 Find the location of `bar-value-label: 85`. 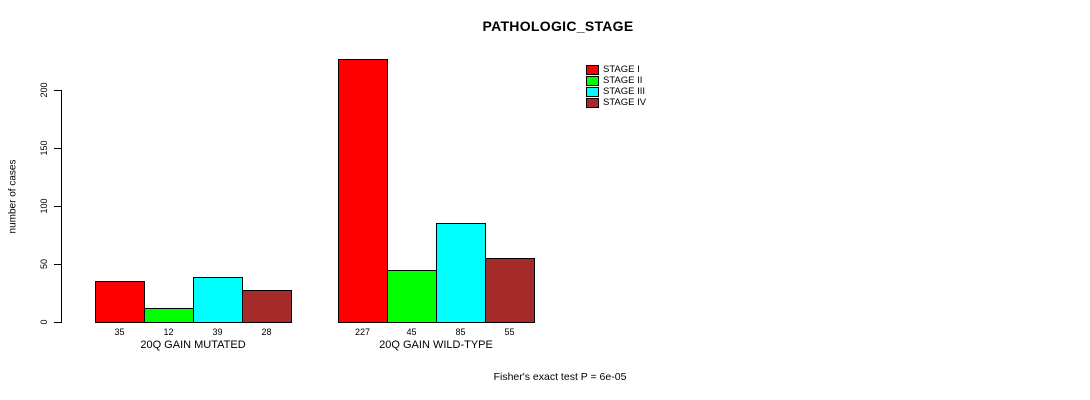

bar-value-label: 85 is located at coordinates (460, 332).